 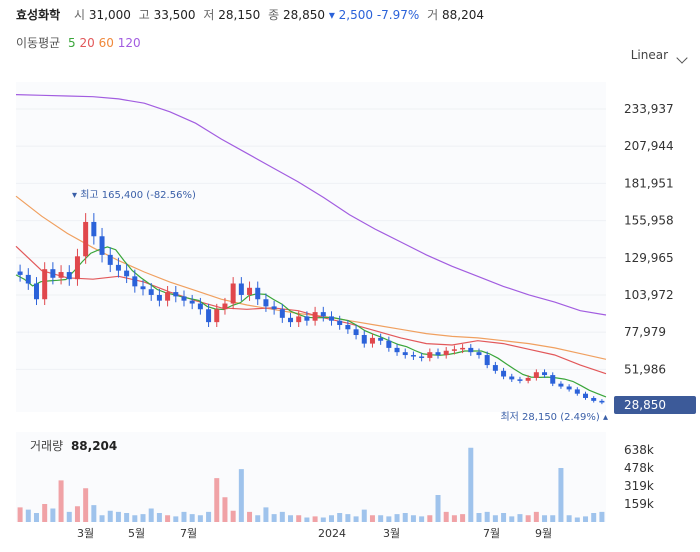 What do you see at coordinates (106, 43) in the screenshot?
I see `ma-legend-item-60: 60` at bounding box center [106, 43].